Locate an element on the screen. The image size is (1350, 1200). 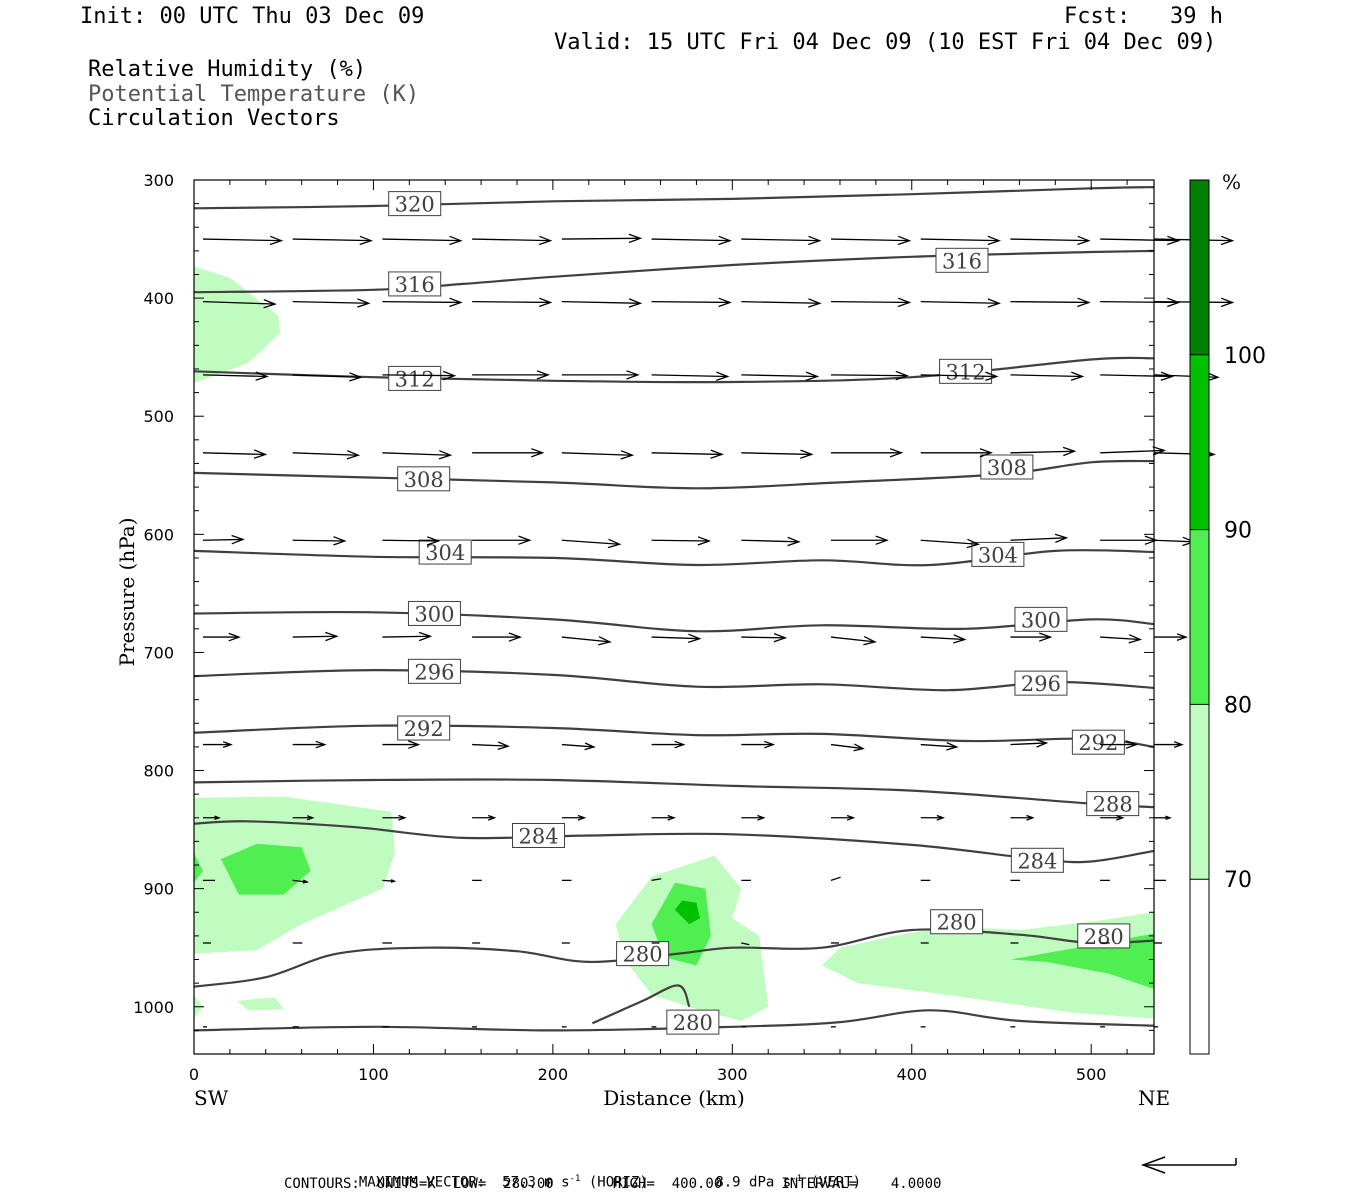
theta-label-312: 312 is located at coordinates (966, 371).